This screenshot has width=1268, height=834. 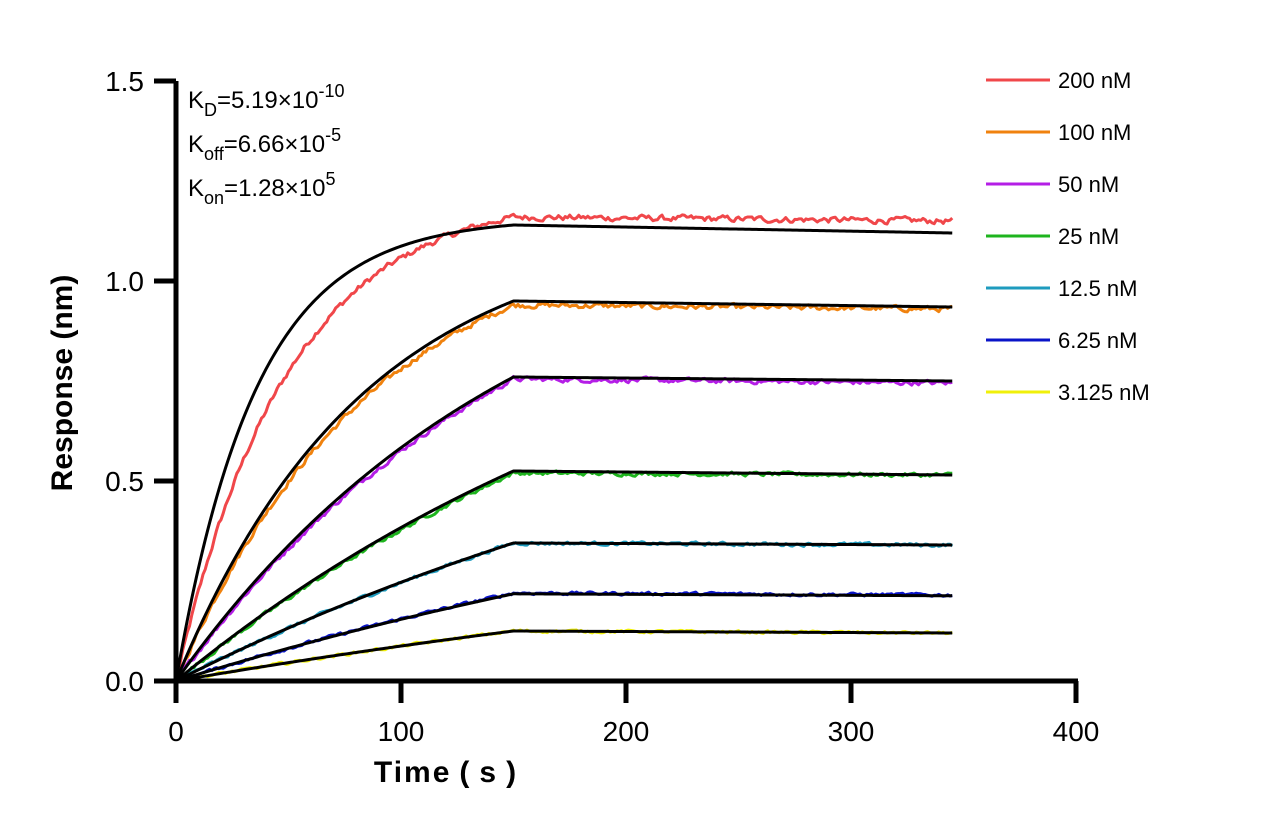 What do you see at coordinates (62, 383) in the screenshot?
I see `y-axis-title: Response (nm)` at bounding box center [62, 383].